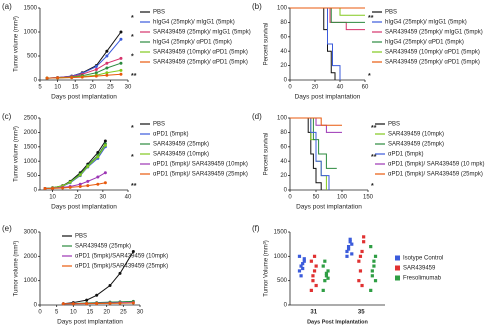  I want to click on x-tick-label: 30, so click(140, 313).